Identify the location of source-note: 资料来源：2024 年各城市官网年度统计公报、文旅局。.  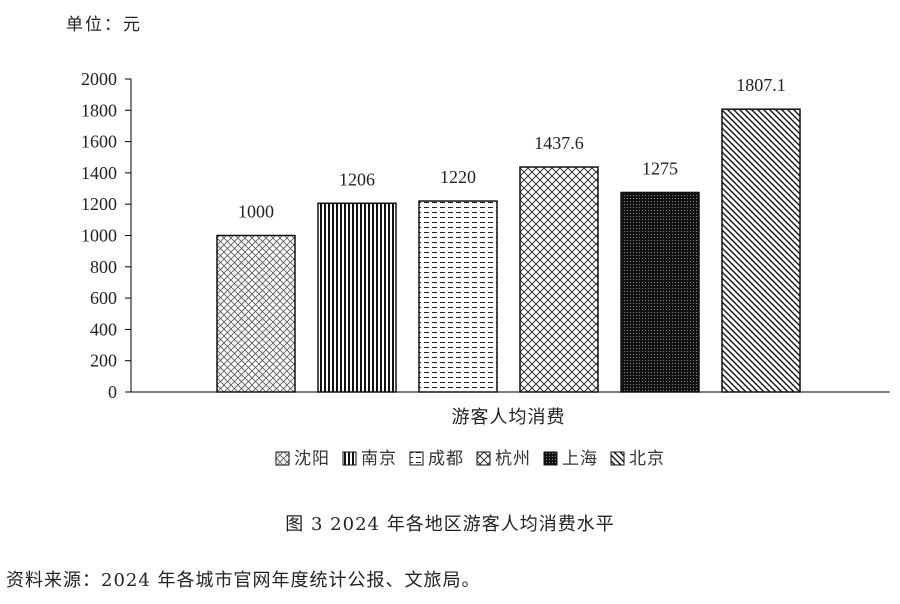
(243, 580).